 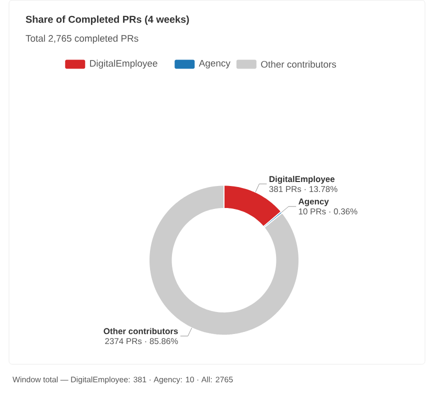 What do you see at coordinates (141, 331) in the screenshot?
I see `slice-label: Other contributors` at bounding box center [141, 331].